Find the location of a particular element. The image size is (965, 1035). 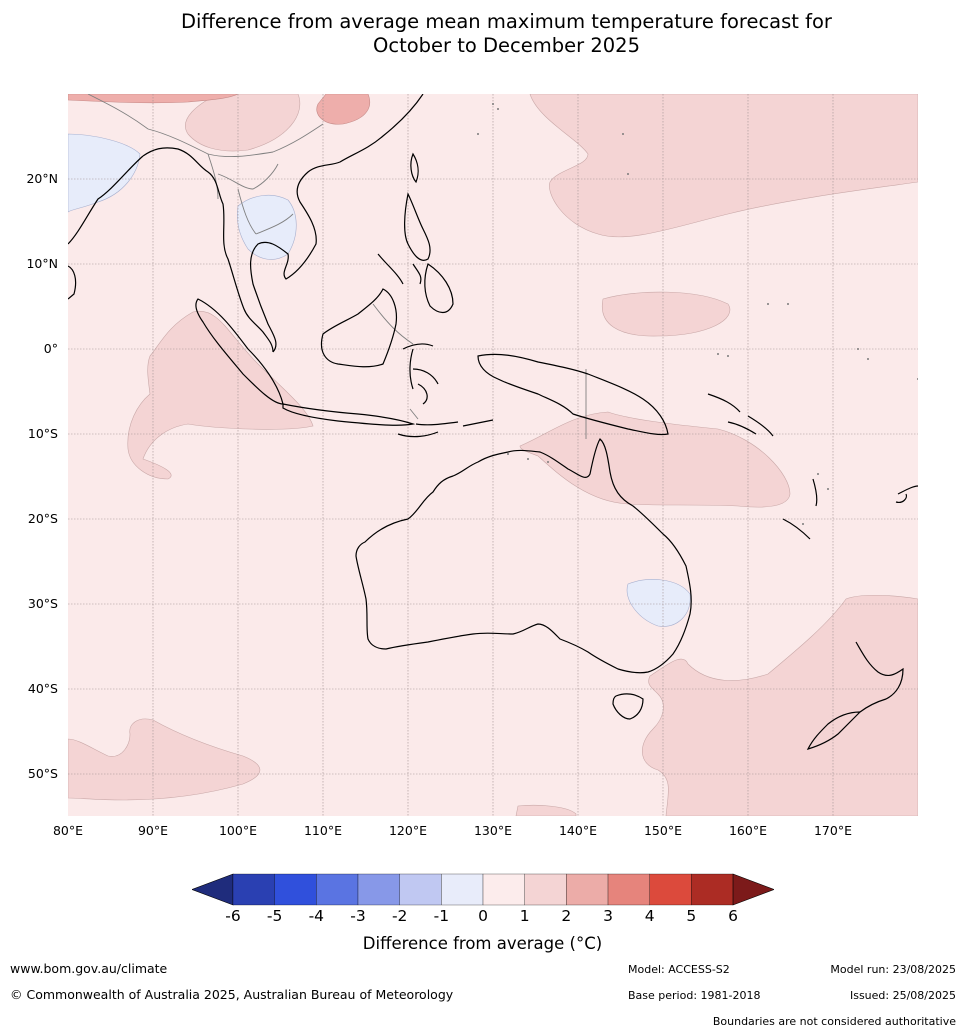

colorbar-segments is located at coordinates (483, 889).